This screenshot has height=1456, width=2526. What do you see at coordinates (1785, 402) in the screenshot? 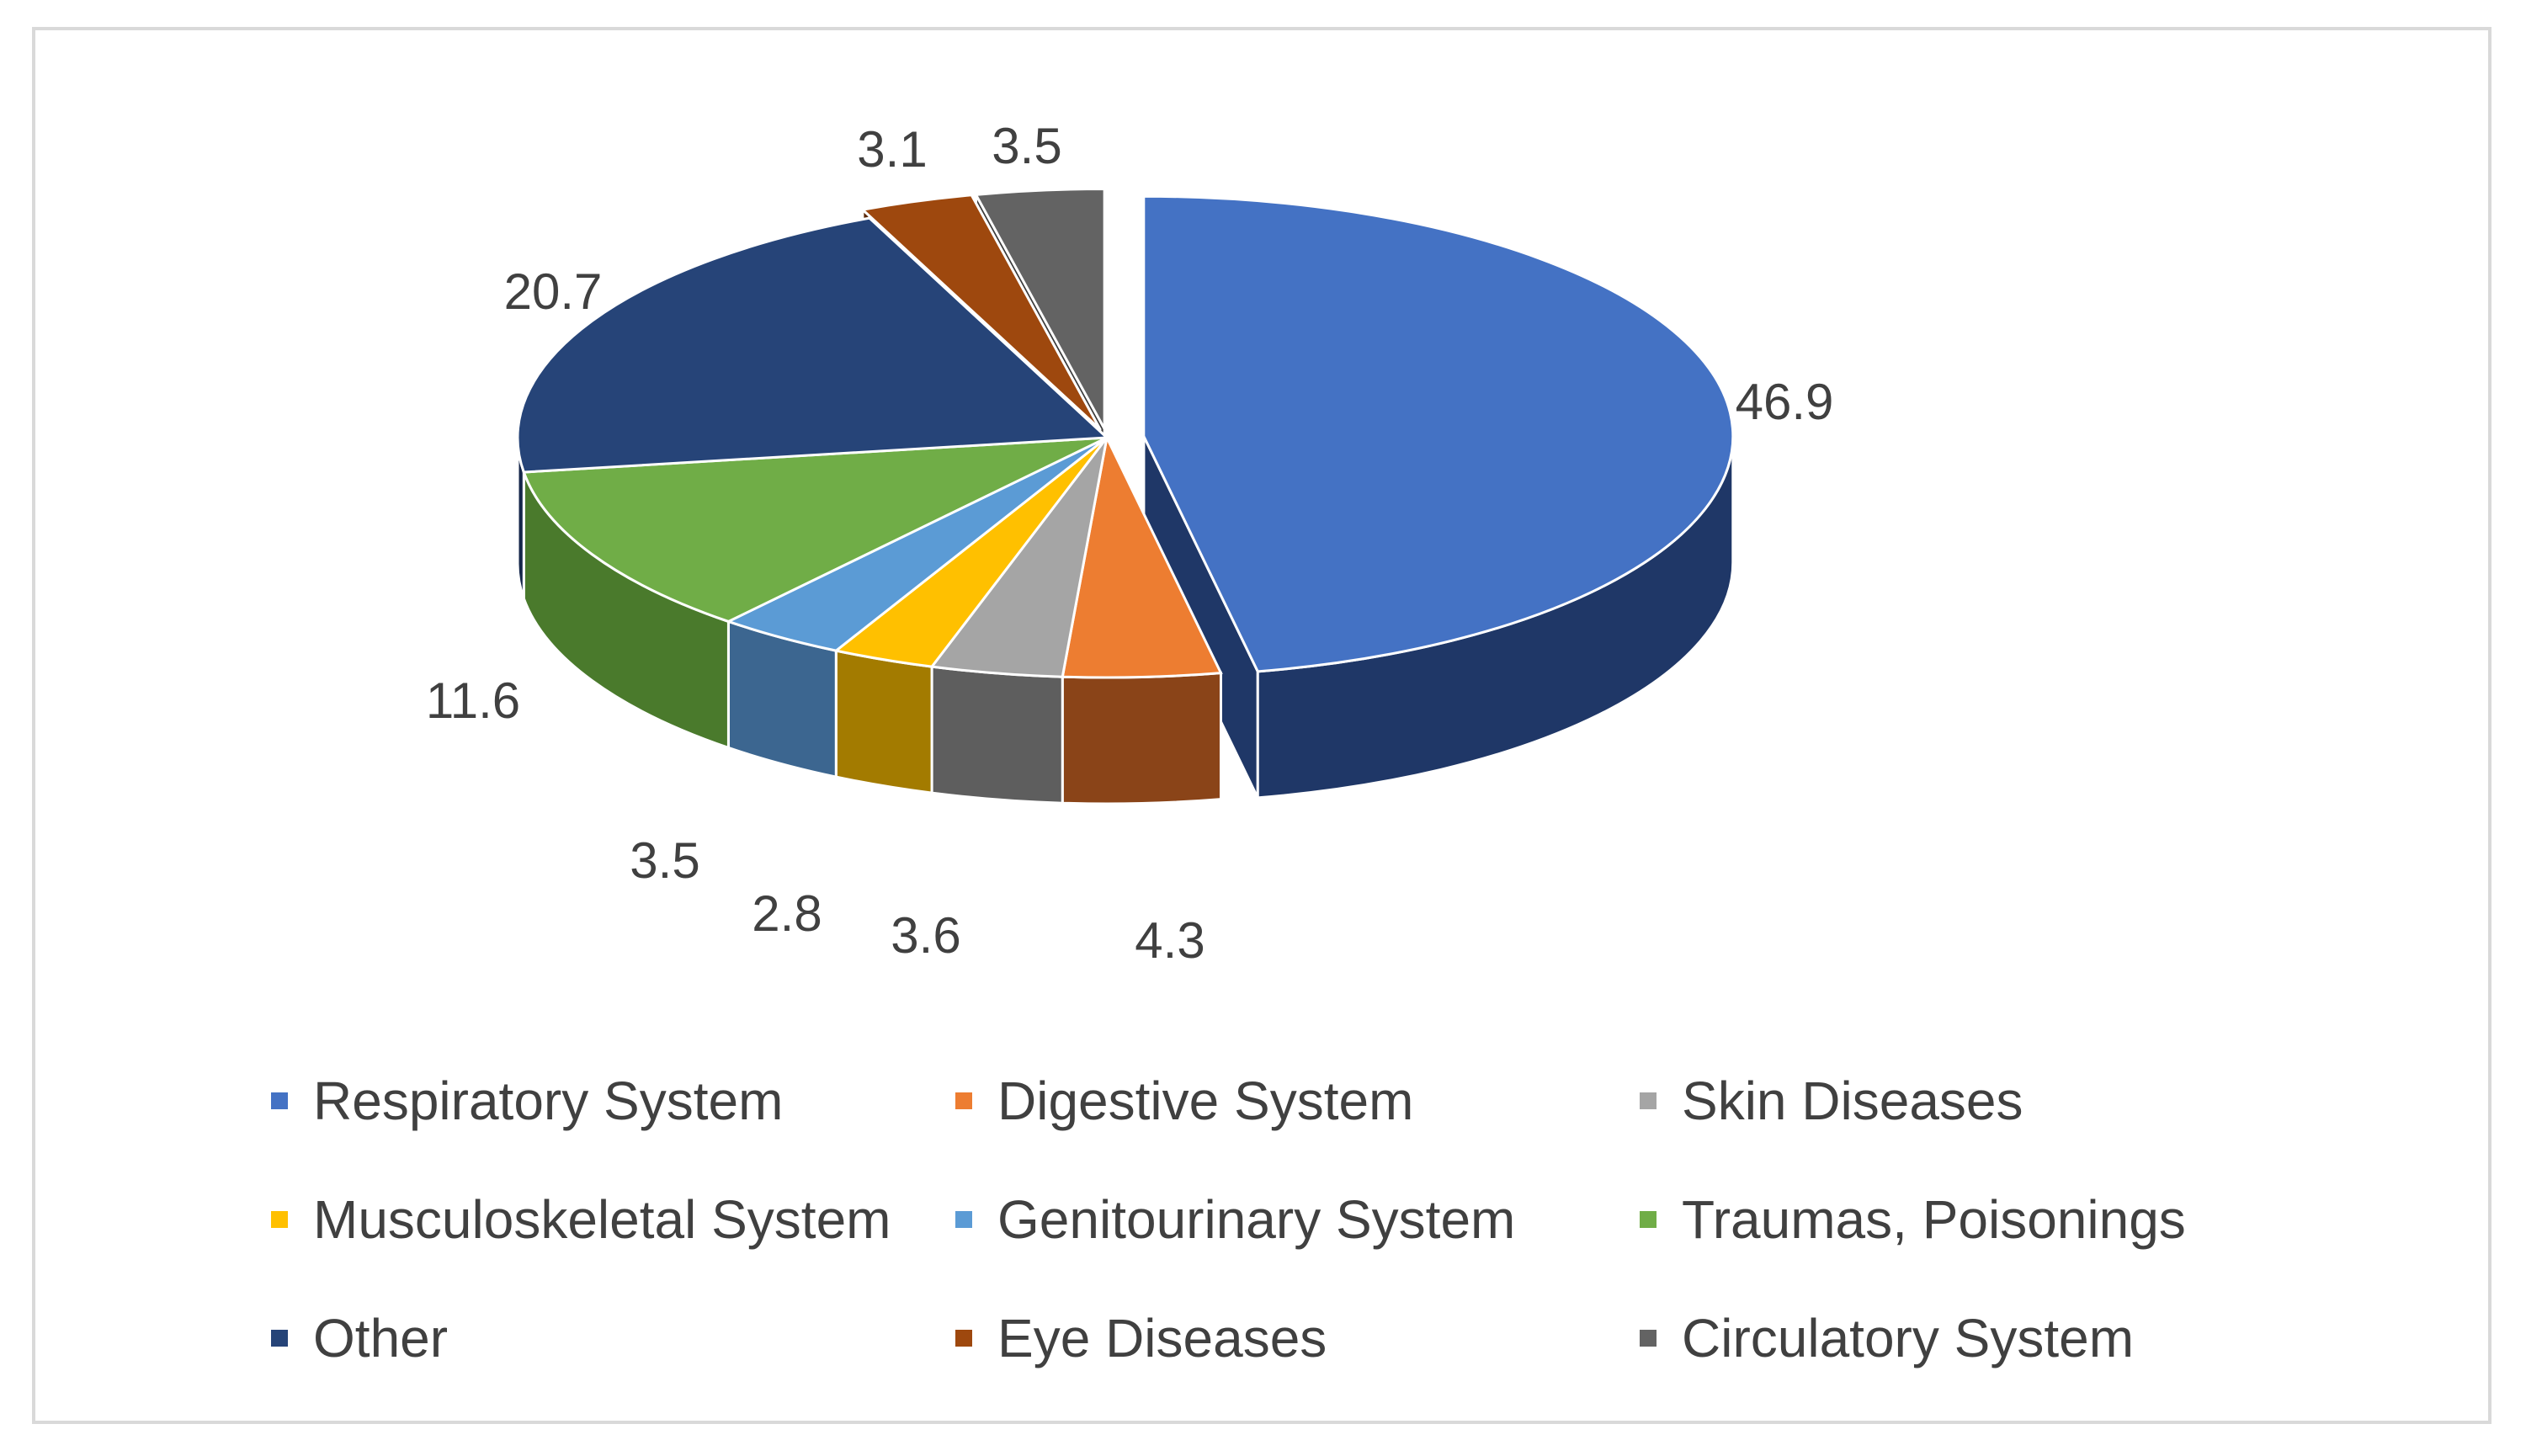
I see `data-label: 46.9` at bounding box center [1785, 402].